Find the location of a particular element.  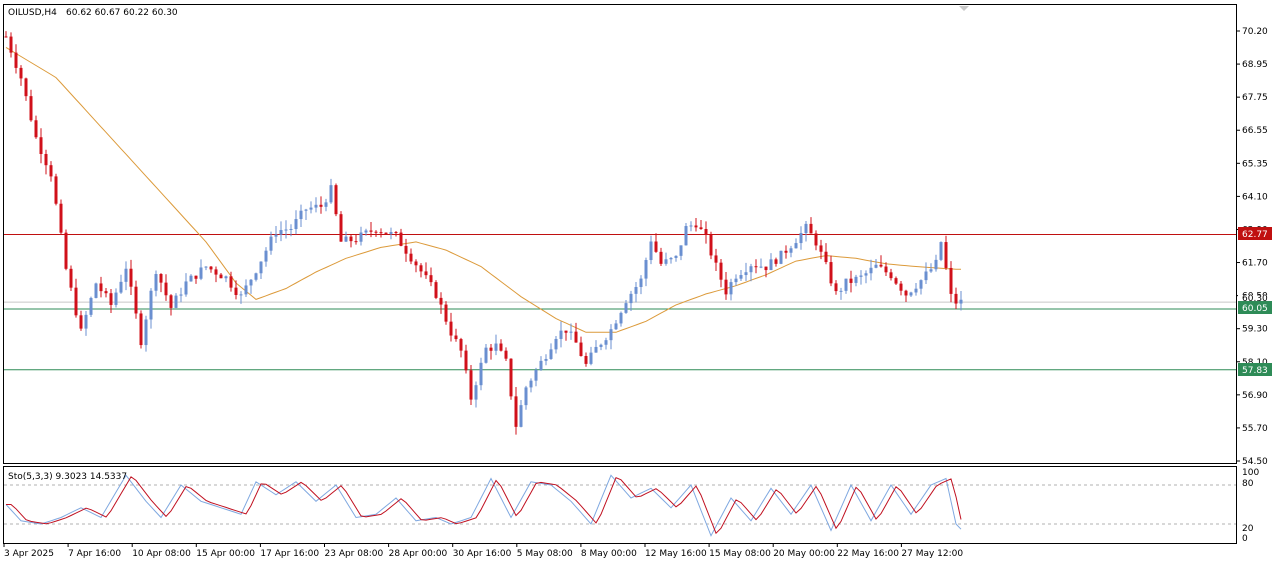

support-upper-tag: 60.05 is located at coordinates (1255, 309).